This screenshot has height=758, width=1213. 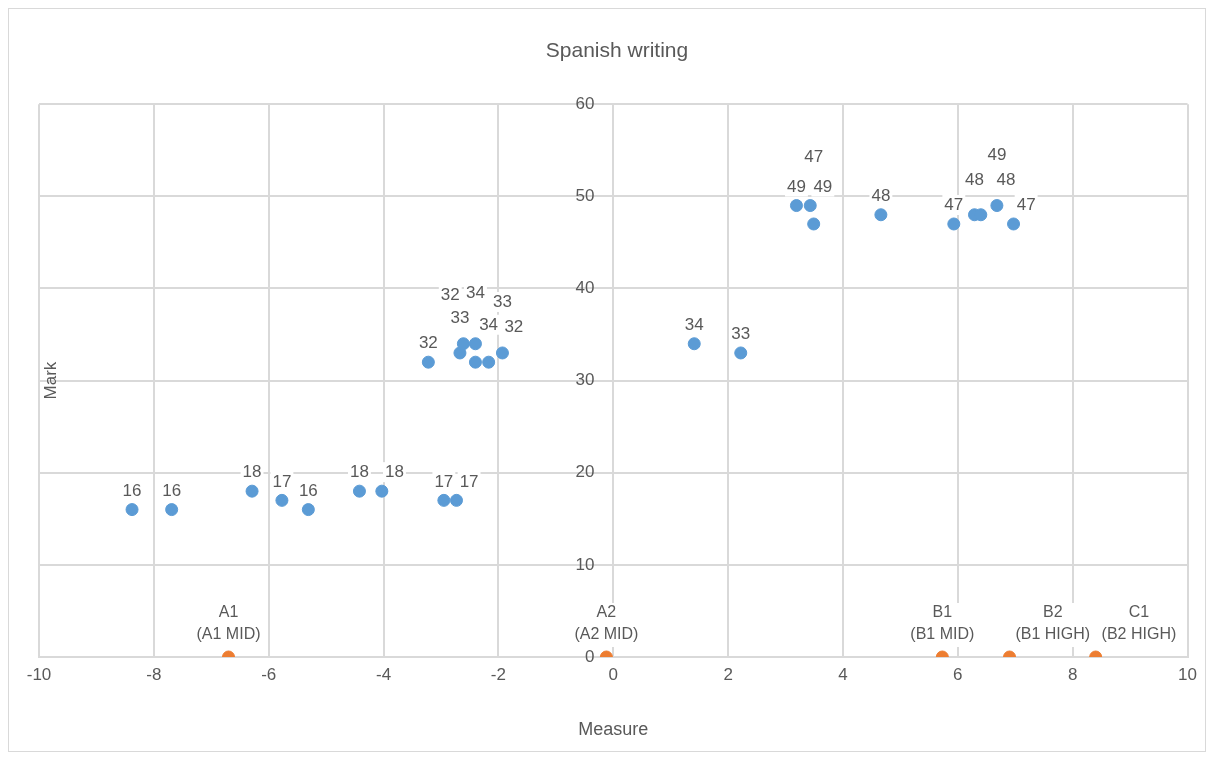 I want to click on y-tick-label: 10, so click(x=594, y=564).